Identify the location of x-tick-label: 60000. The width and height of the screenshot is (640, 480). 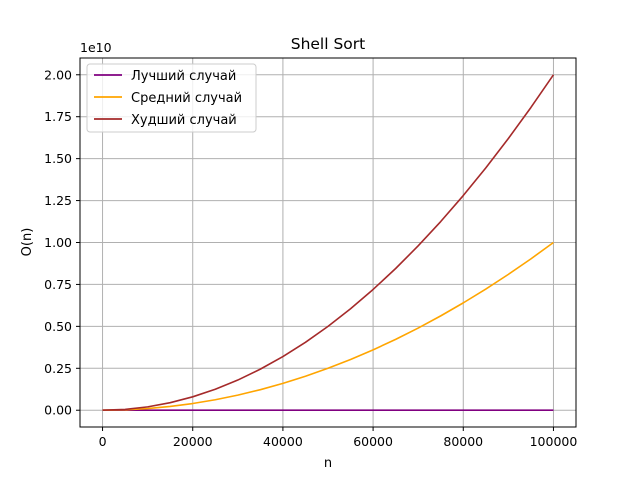
(373, 441).